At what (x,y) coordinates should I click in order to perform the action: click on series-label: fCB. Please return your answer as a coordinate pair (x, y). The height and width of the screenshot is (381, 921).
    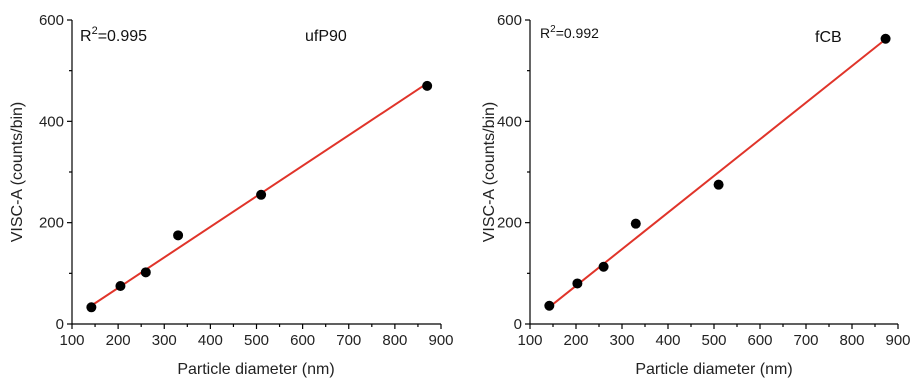
    Looking at the image, I should click on (828, 37).